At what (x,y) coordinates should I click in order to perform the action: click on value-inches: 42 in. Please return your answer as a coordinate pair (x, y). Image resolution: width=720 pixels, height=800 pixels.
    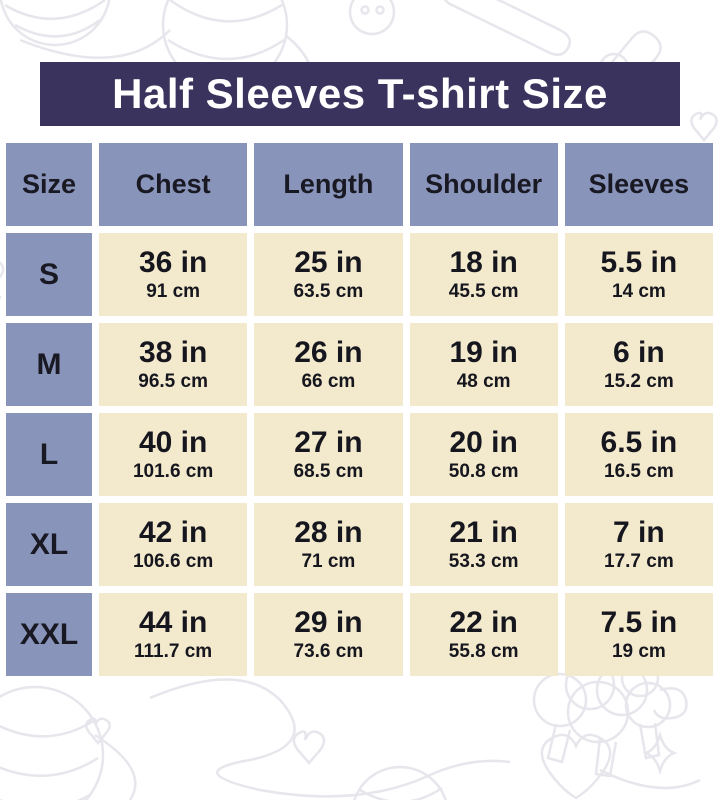
    Looking at the image, I should click on (173, 533).